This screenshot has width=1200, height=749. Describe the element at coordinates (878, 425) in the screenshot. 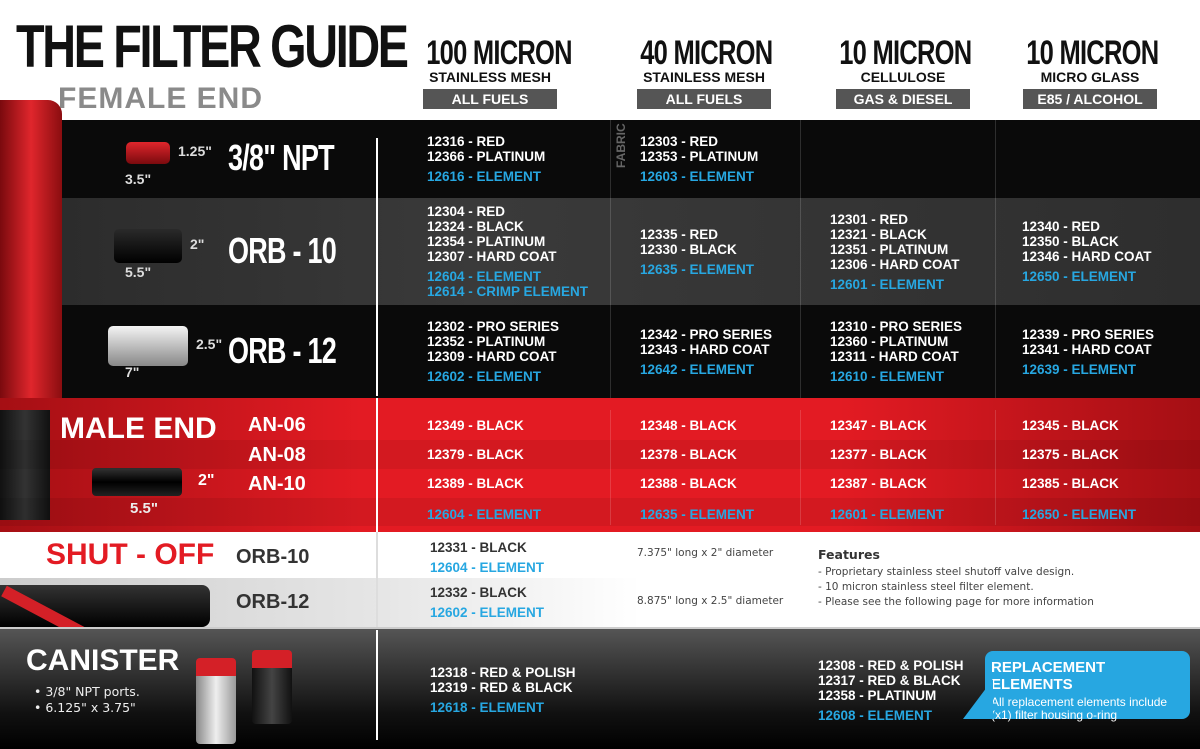

I see `part-cell: 12347 - BLACK` at that location.